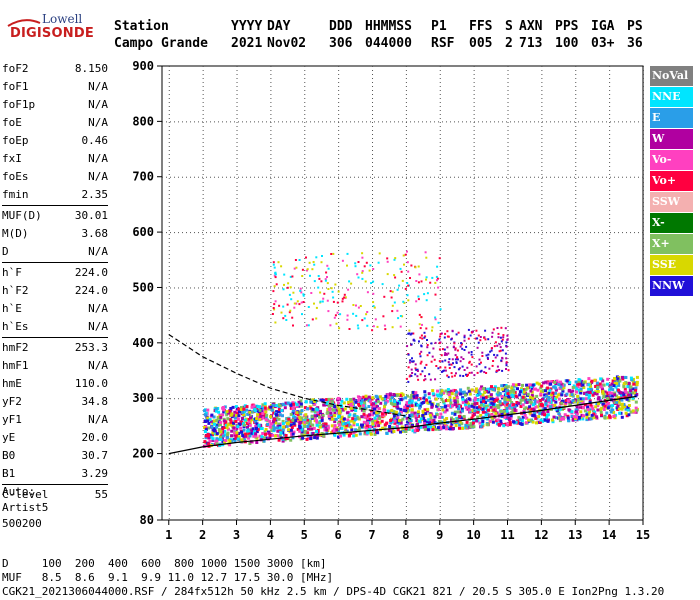  What do you see at coordinates (247, 43) in the screenshot?
I see `header-cell: 2021` at bounding box center [247, 43].